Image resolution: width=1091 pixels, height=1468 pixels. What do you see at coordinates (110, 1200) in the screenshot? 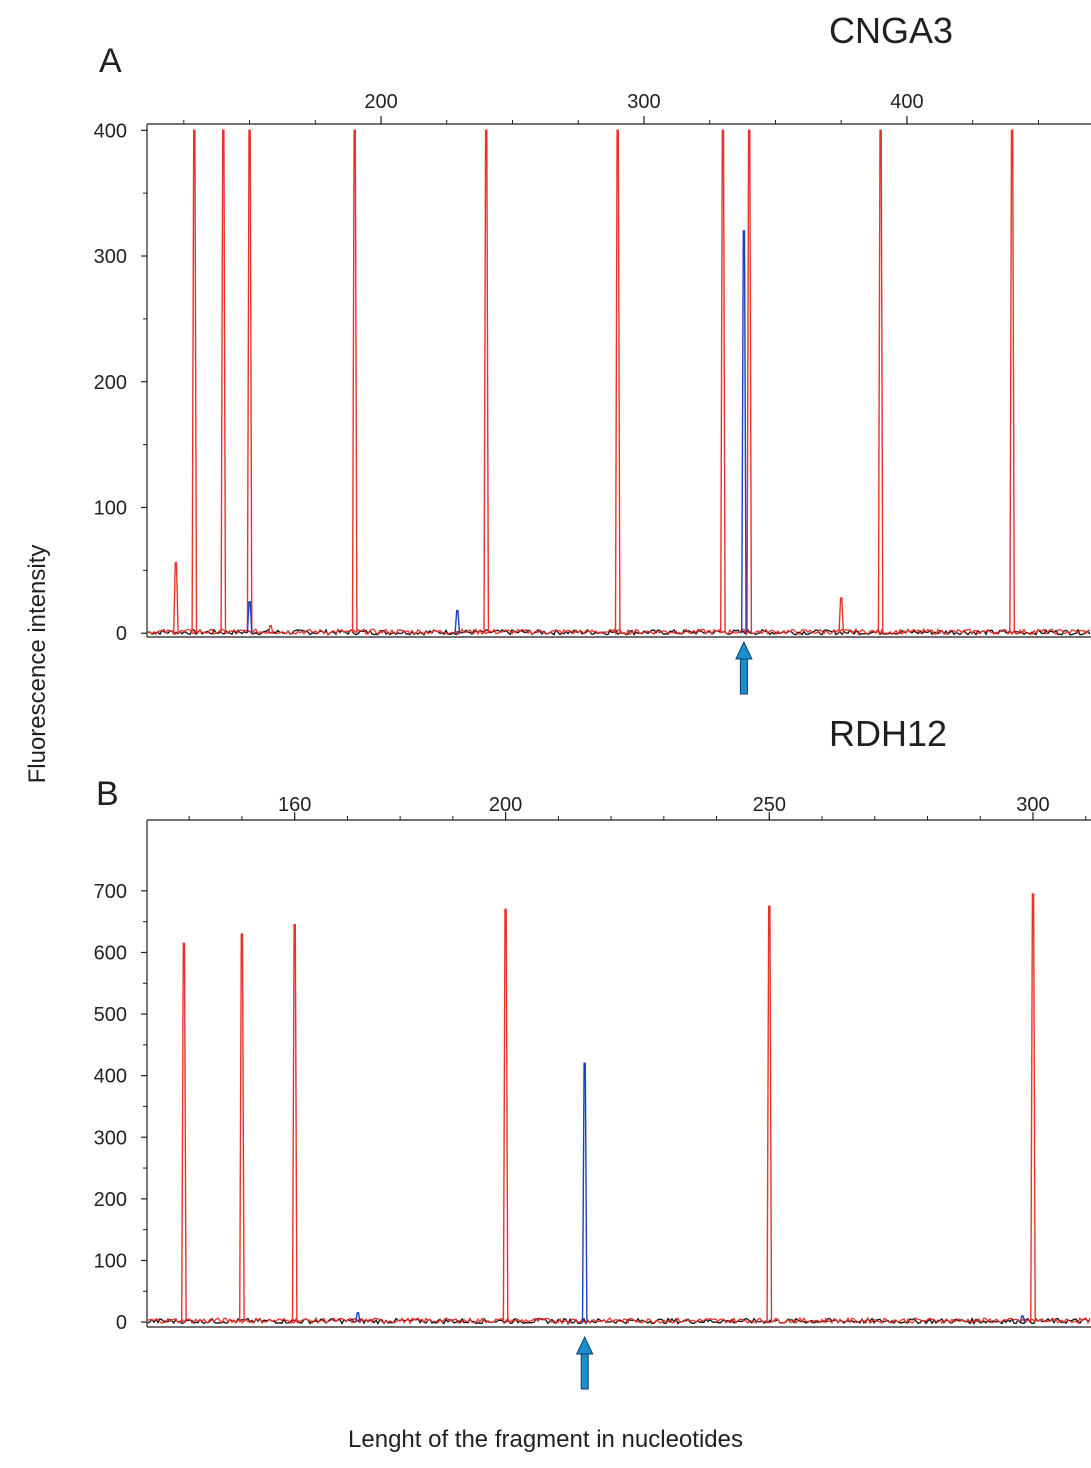
I see `y-tick-label-b: 200` at bounding box center [110, 1200].